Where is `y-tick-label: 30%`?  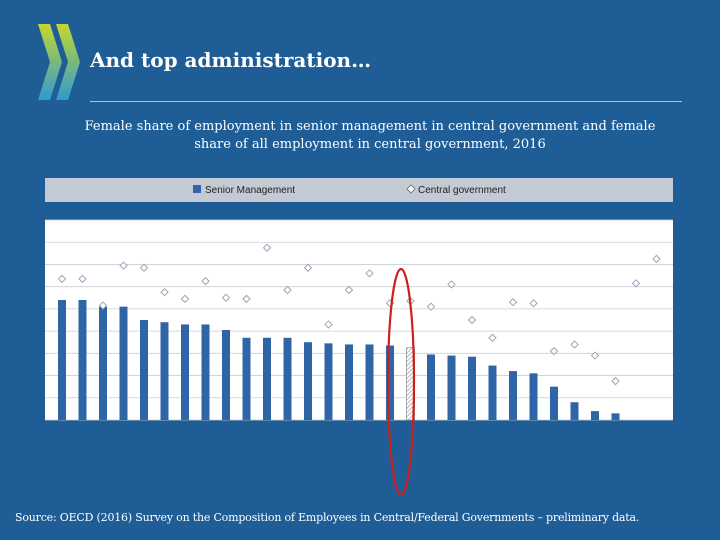
y-tick-label: 30% is located at coordinates (32, 353).